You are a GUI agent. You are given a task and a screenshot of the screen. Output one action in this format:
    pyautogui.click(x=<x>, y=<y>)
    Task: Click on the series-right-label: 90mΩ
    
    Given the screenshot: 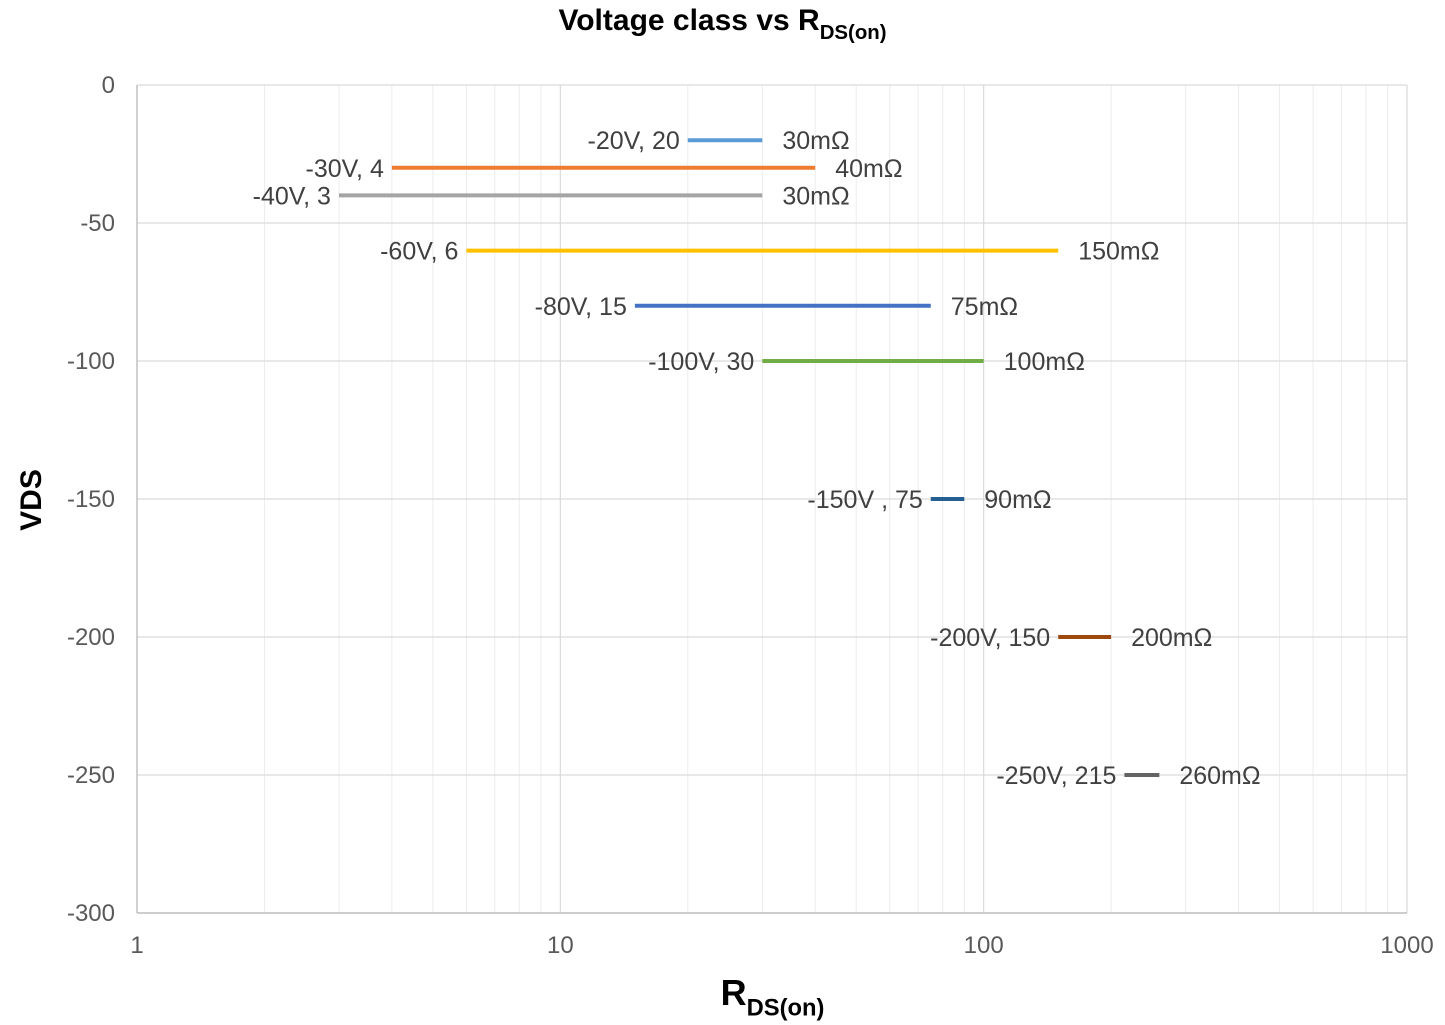 What is the action you would take?
    pyautogui.click(x=1017, y=500)
    